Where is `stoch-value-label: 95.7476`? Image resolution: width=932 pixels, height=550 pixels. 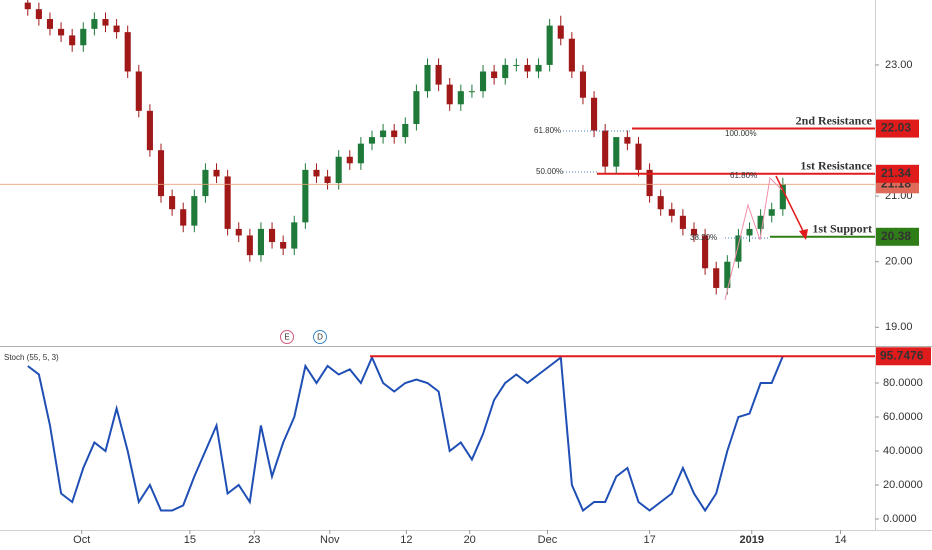
stoch-value-label: 95.7476 is located at coordinates (902, 355).